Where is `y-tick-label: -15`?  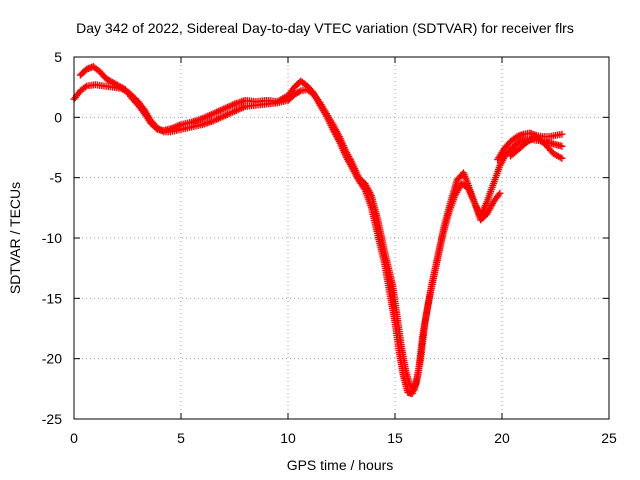 y-tick-label: -15 is located at coordinates (52, 298).